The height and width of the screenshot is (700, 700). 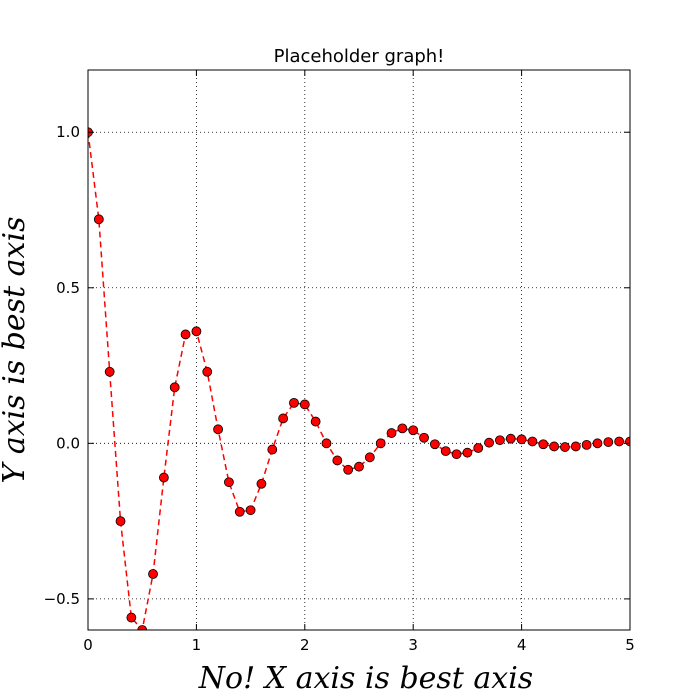 I want to click on y-tick-label: 0.5, so click(x=68, y=288).